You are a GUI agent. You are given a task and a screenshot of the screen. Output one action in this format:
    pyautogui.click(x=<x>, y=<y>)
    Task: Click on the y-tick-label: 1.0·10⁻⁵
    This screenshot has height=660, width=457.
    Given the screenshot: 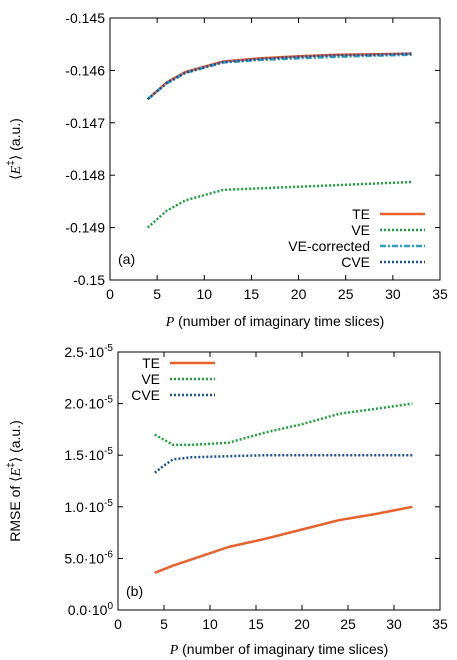 What is the action you would take?
    pyautogui.click(x=88, y=506)
    